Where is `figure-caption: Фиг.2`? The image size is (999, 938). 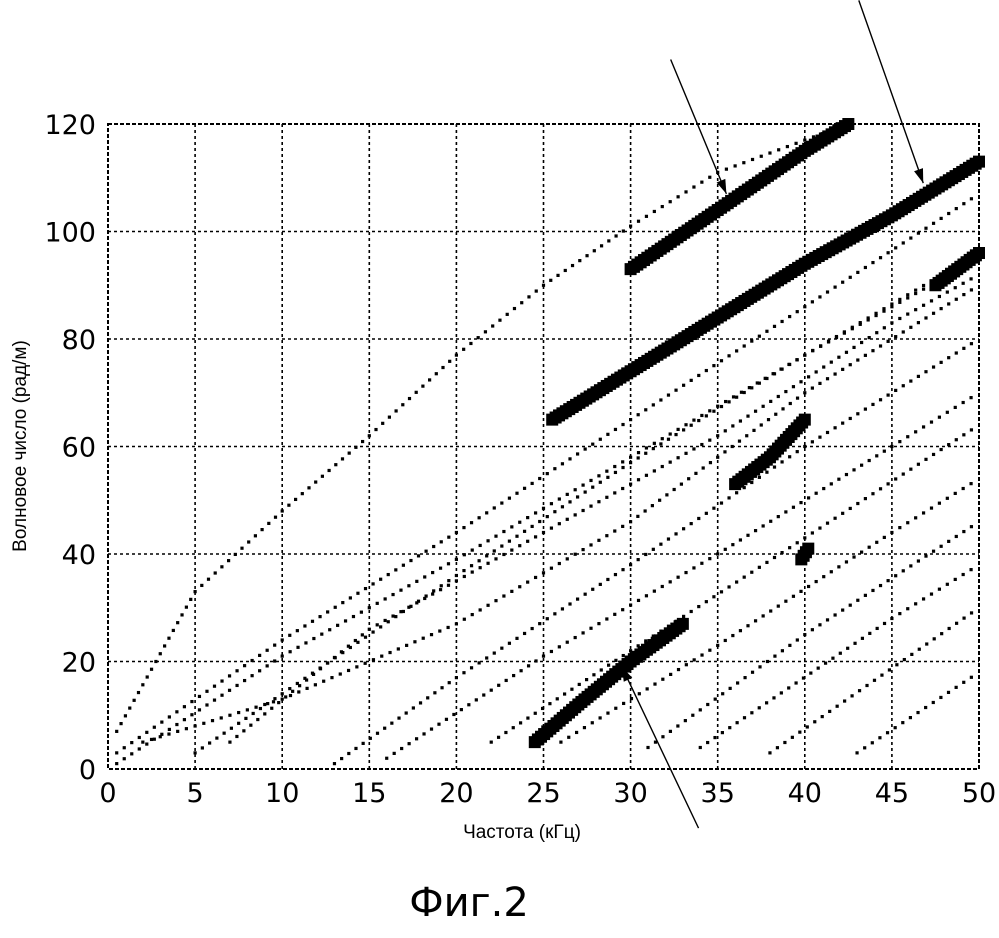
figure-caption: Фиг.2 is located at coordinates (469, 903).